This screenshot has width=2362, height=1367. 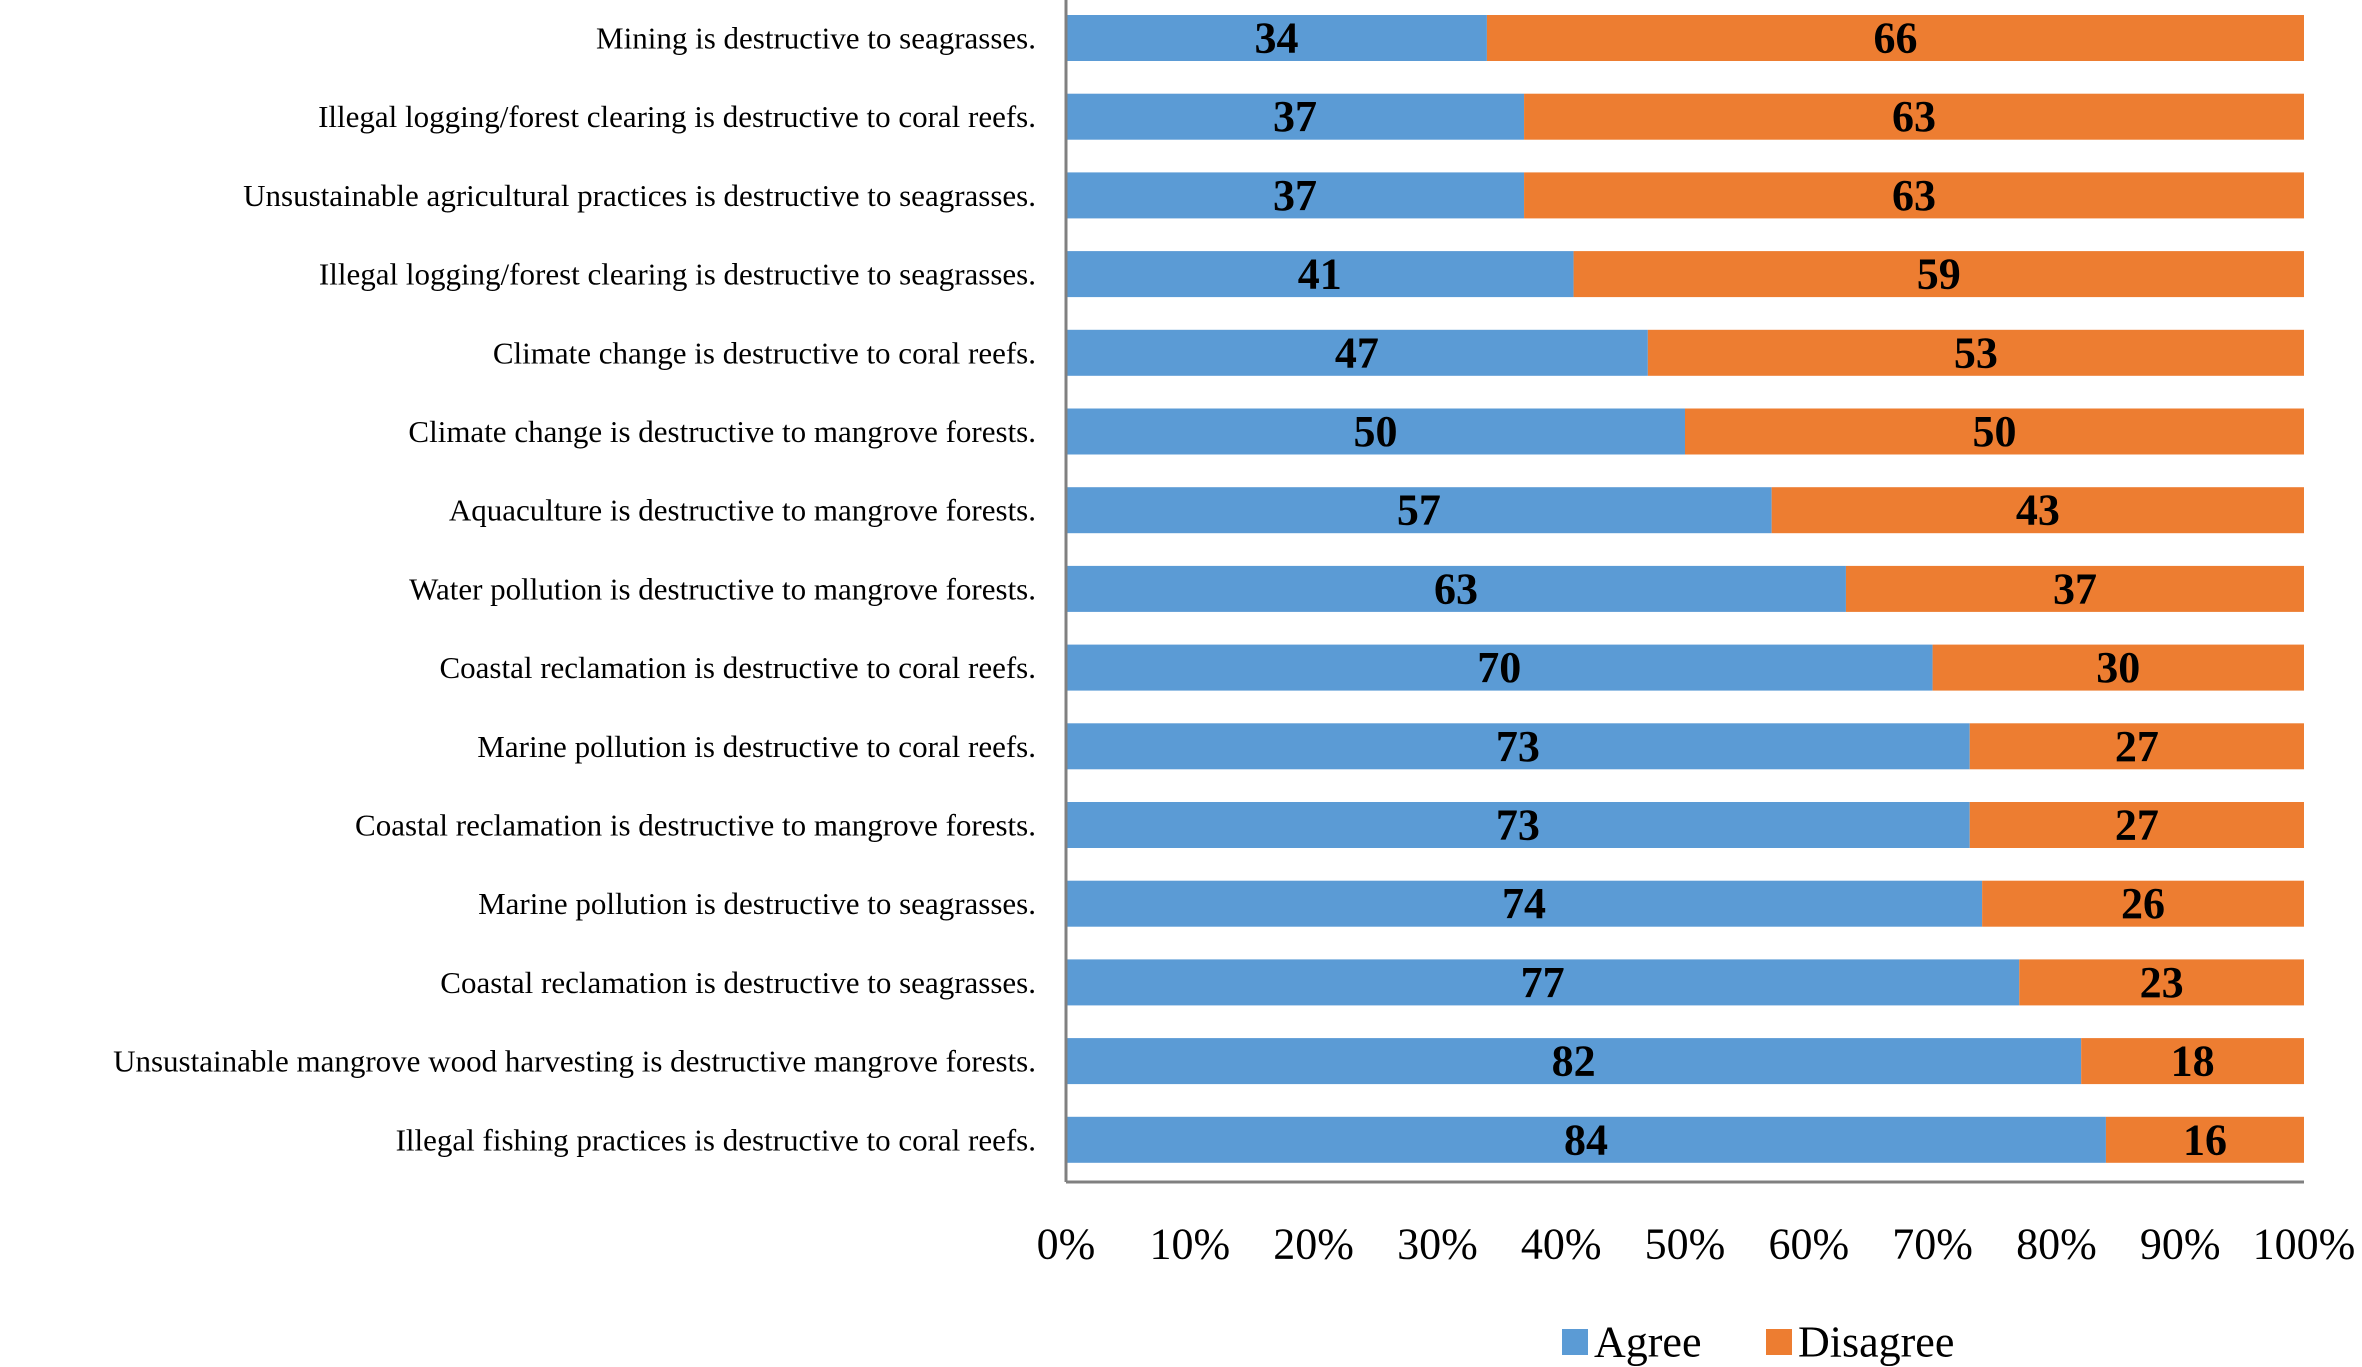 I want to click on value-label-agree-5: 50, so click(x=1376, y=431).